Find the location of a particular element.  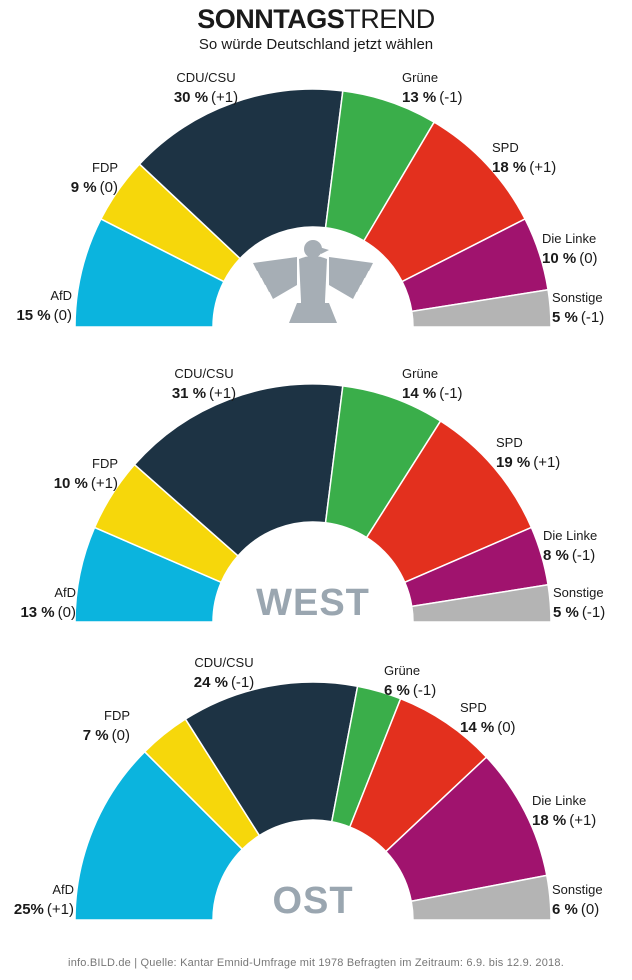

title-bold: SONNTAGS is located at coordinates (271, 19).